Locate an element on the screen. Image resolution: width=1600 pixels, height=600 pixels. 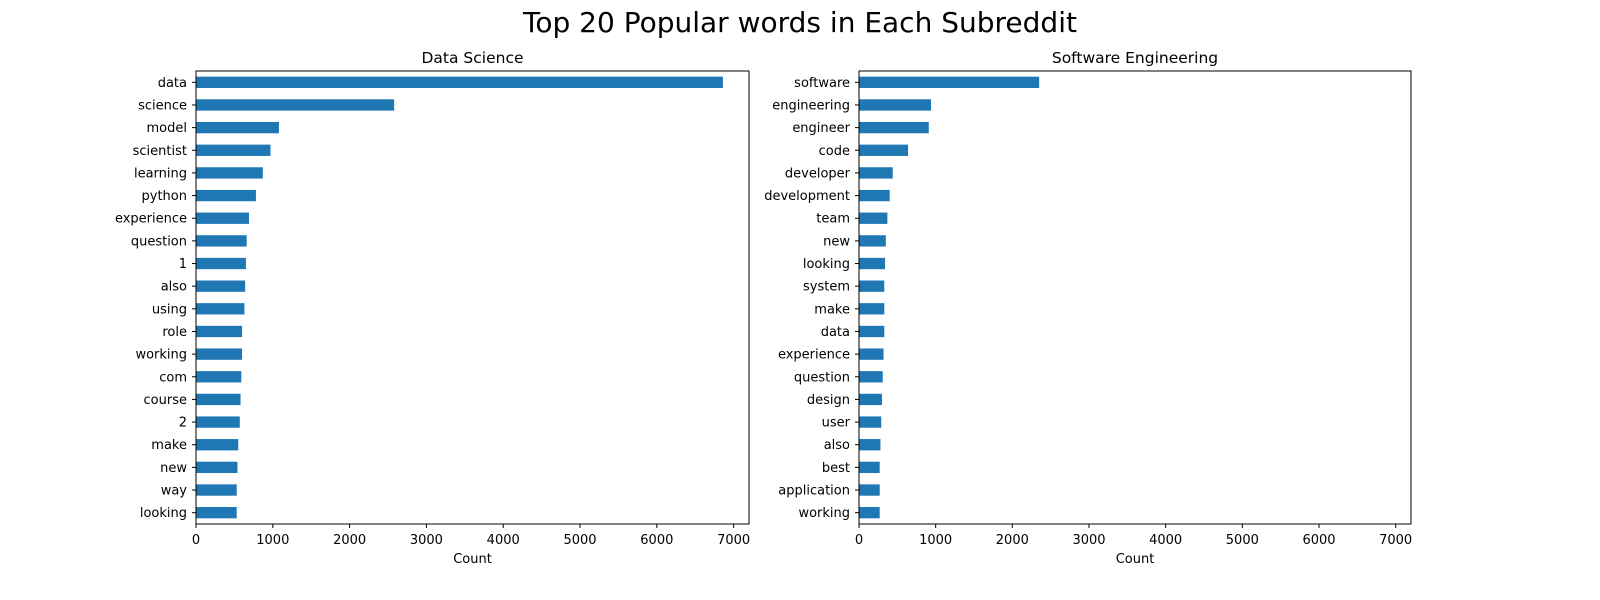
bar-code is located at coordinates (884, 150).